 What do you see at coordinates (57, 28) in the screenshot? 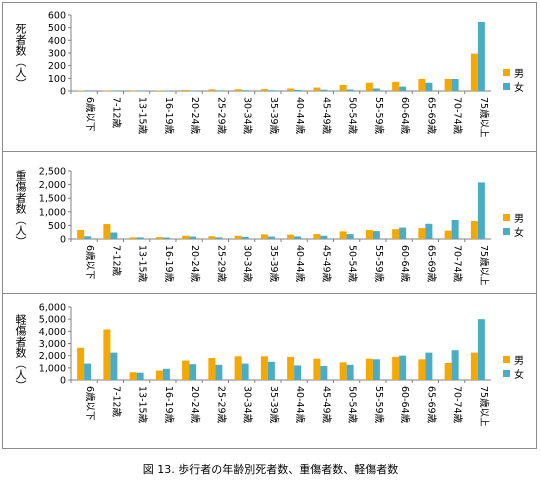
I see `y-tick-label: 500` at bounding box center [57, 28].